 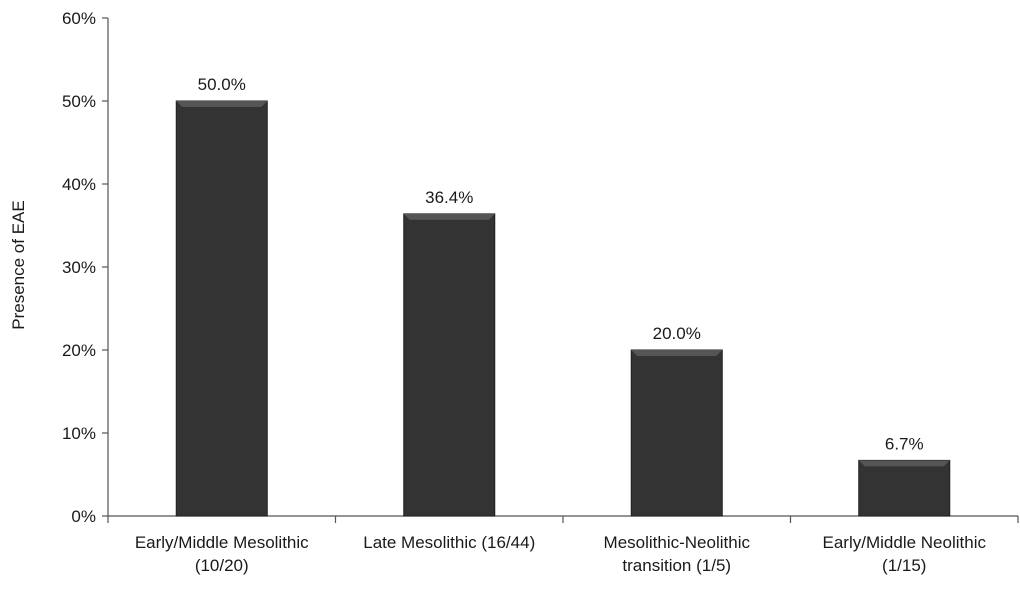 What do you see at coordinates (905, 542) in the screenshot?
I see `x-category-label-line: Early/Middle Neolithic` at bounding box center [905, 542].